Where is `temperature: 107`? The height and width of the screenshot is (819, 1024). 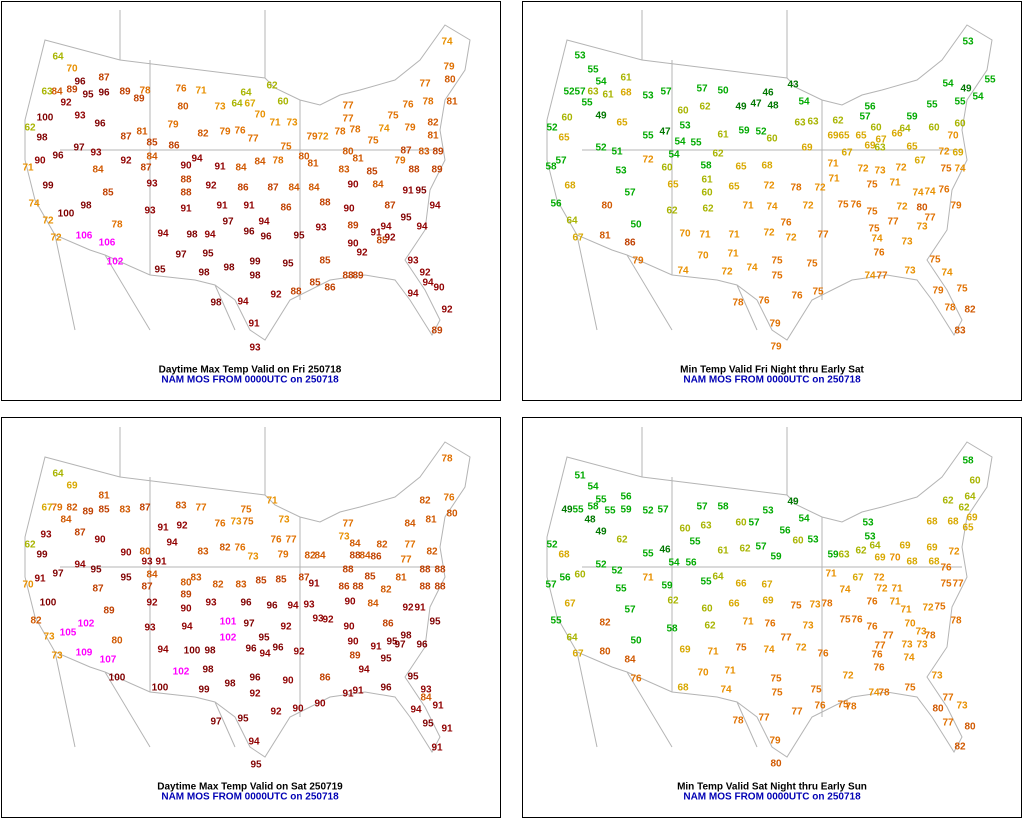
temperature: 107 is located at coordinates (108, 660).